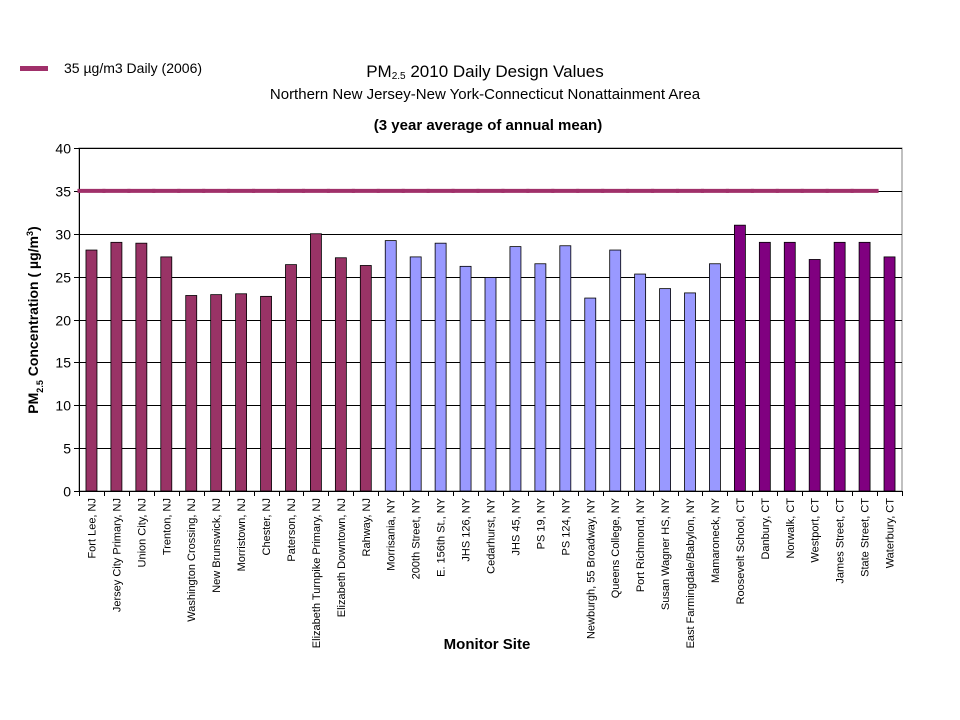  Describe the element at coordinates (398, 76) in the screenshot. I see `title-subscript: 2.5` at that location.